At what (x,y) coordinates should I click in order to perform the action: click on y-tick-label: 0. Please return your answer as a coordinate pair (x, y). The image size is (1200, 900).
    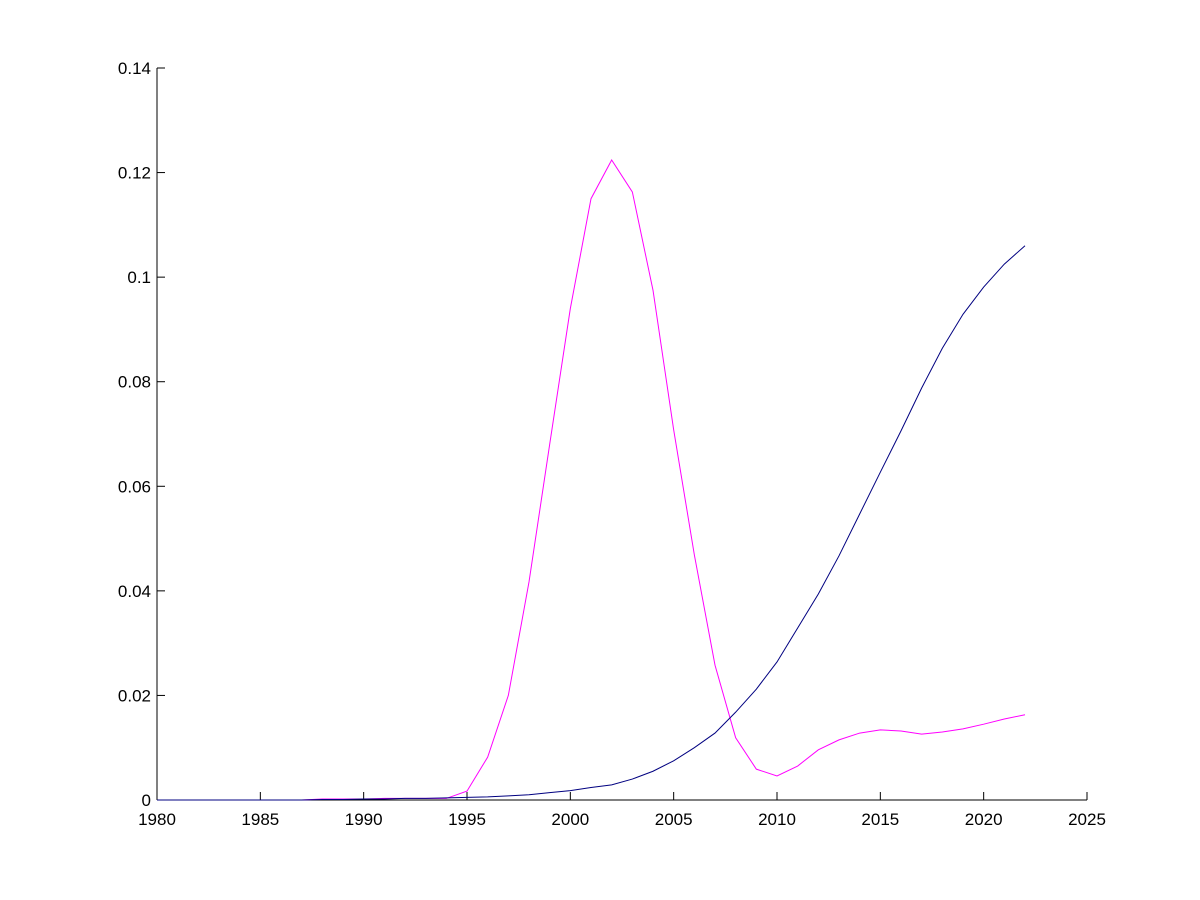
    Looking at the image, I should click on (146, 800).